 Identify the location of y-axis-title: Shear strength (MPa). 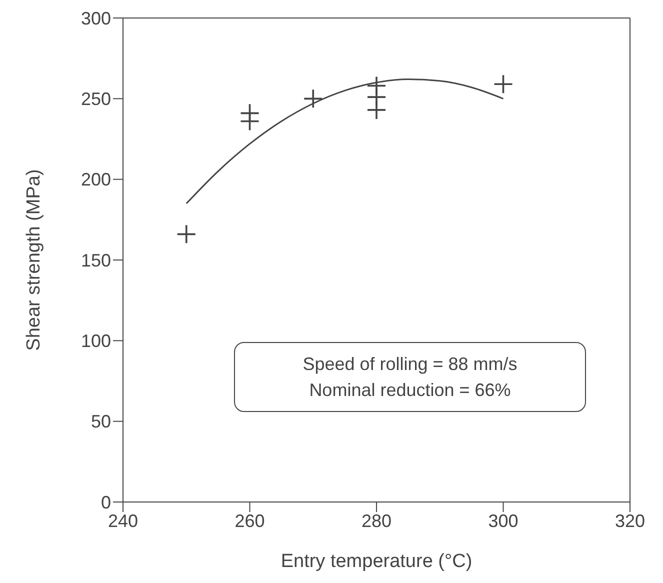
(34, 260).